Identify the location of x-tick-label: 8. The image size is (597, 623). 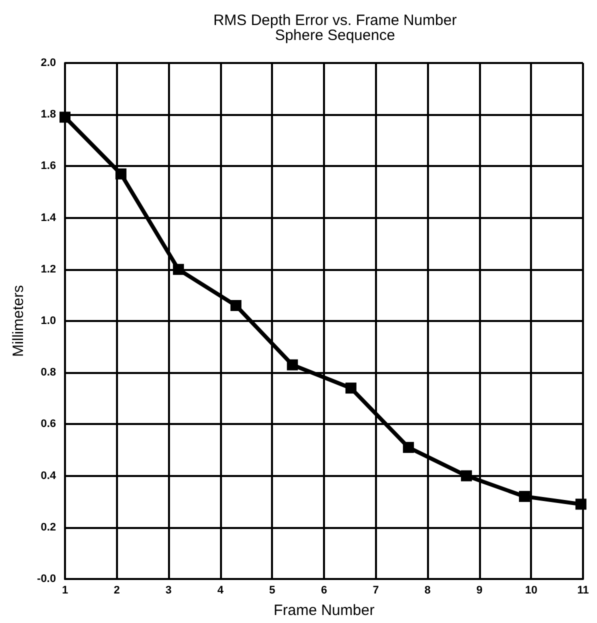
(427, 590).